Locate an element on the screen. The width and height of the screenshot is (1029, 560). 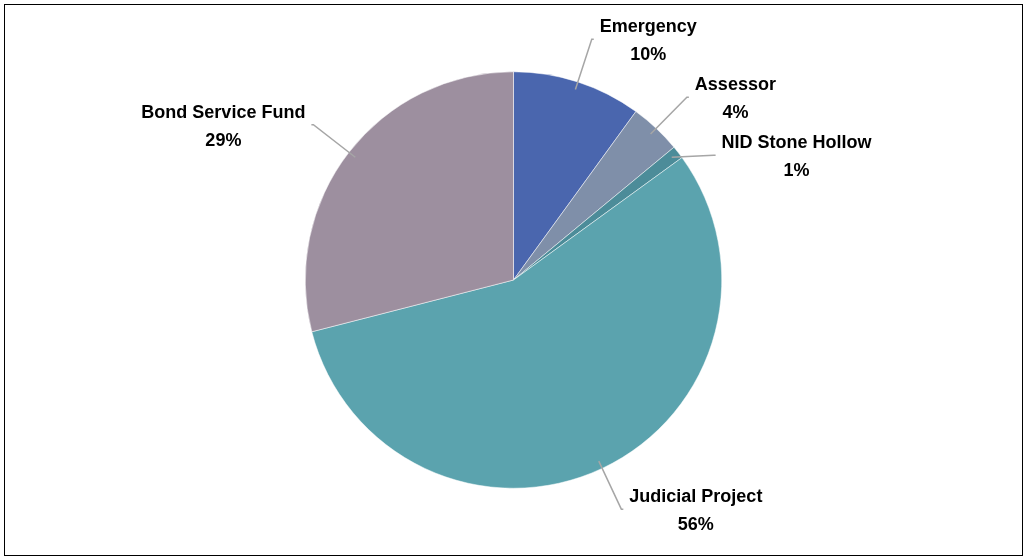
slice-label: Assessor is located at coordinates (735, 84).